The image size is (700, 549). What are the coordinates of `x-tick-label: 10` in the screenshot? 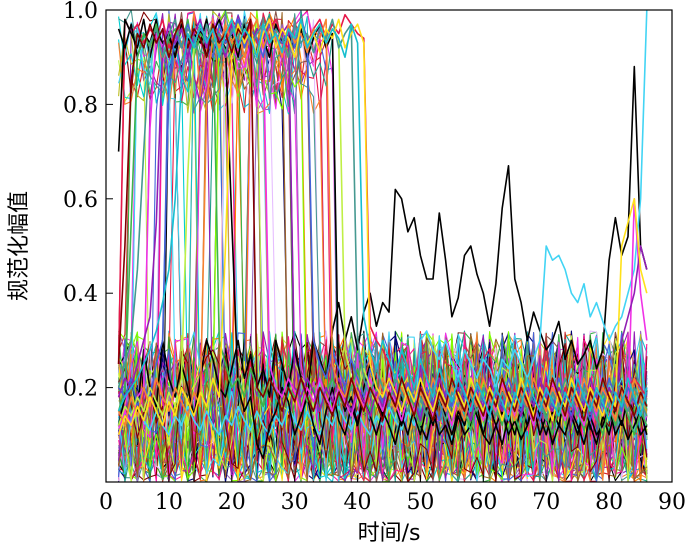 It's located at (169, 502).